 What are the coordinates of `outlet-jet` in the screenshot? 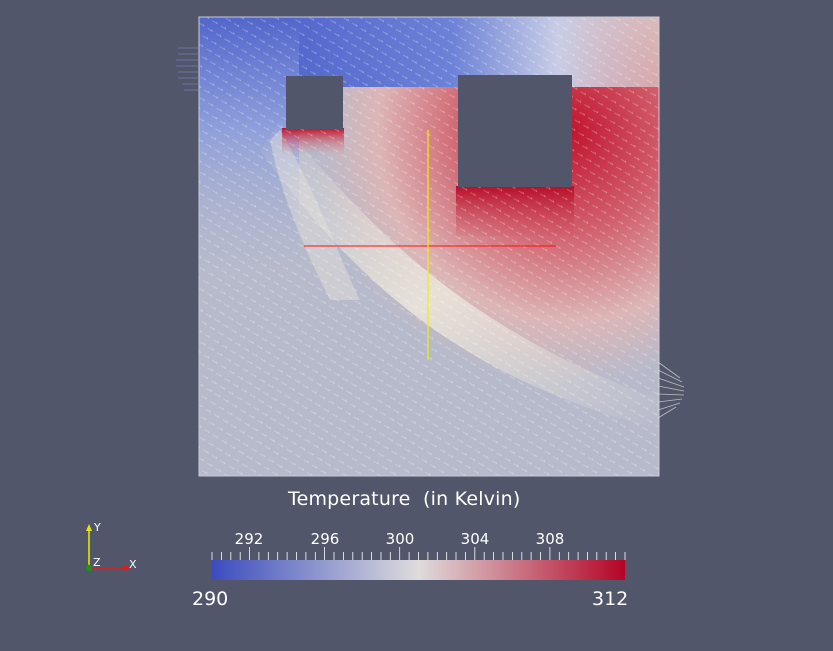 It's located at (671, 390).